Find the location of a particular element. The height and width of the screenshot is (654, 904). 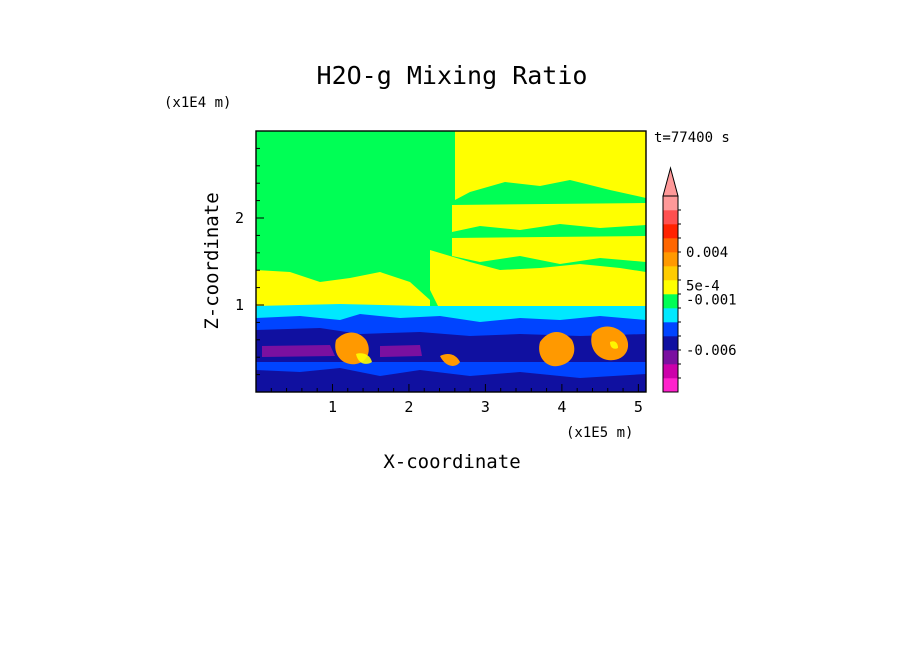

x-tick-label: 5 is located at coordinates (638, 407).